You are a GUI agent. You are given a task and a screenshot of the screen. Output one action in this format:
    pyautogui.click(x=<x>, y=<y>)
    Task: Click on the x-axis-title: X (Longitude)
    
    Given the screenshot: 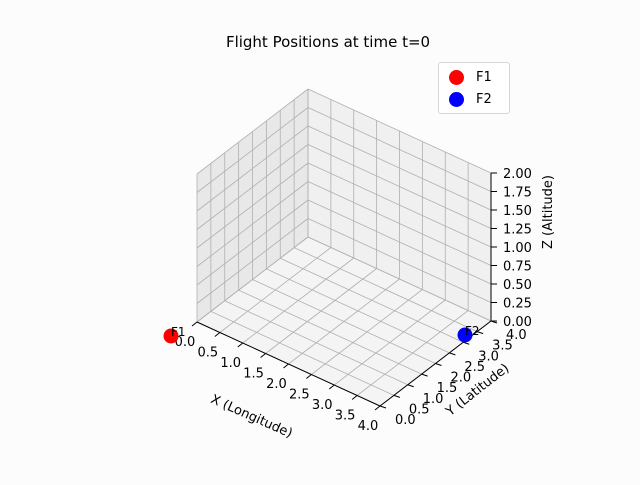 What is the action you would take?
    pyautogui.click(x=251, y=416)
    